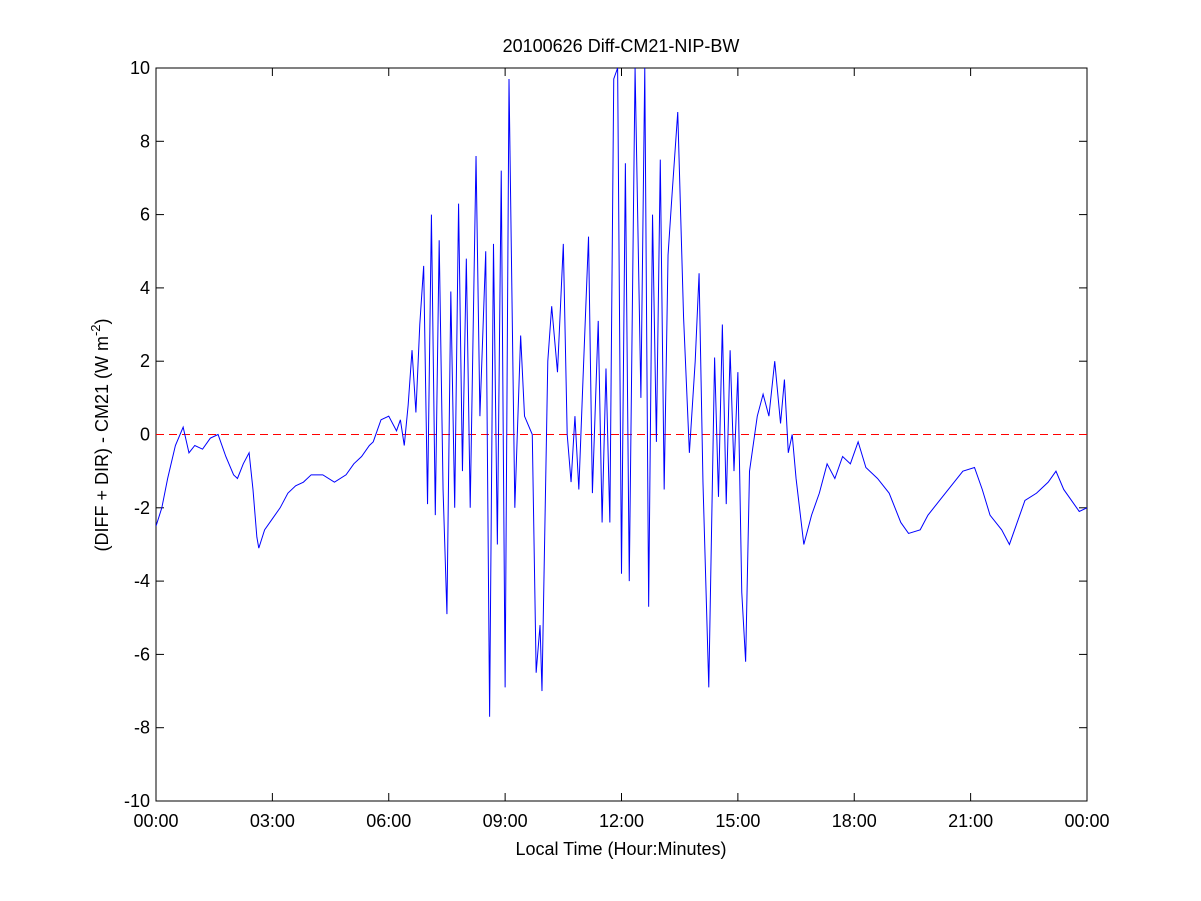  Describe the element at coordinates (621, 46) in the screenshot. I see `chart-title: 20100626 Diff-CM21-NIP-BW` at that location.